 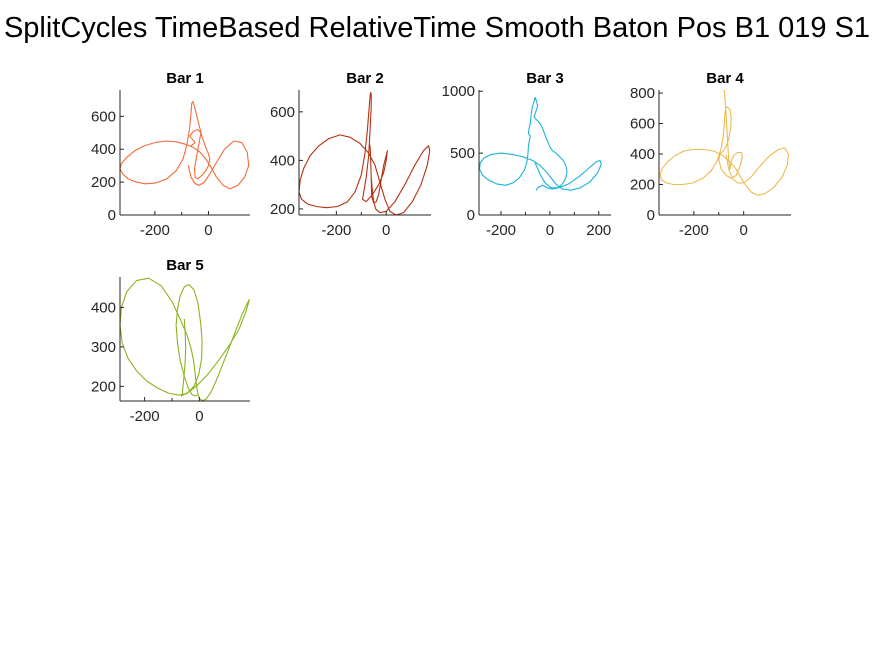 I want to click on subplot-title: Bar 1, so click(x=185, y=78).